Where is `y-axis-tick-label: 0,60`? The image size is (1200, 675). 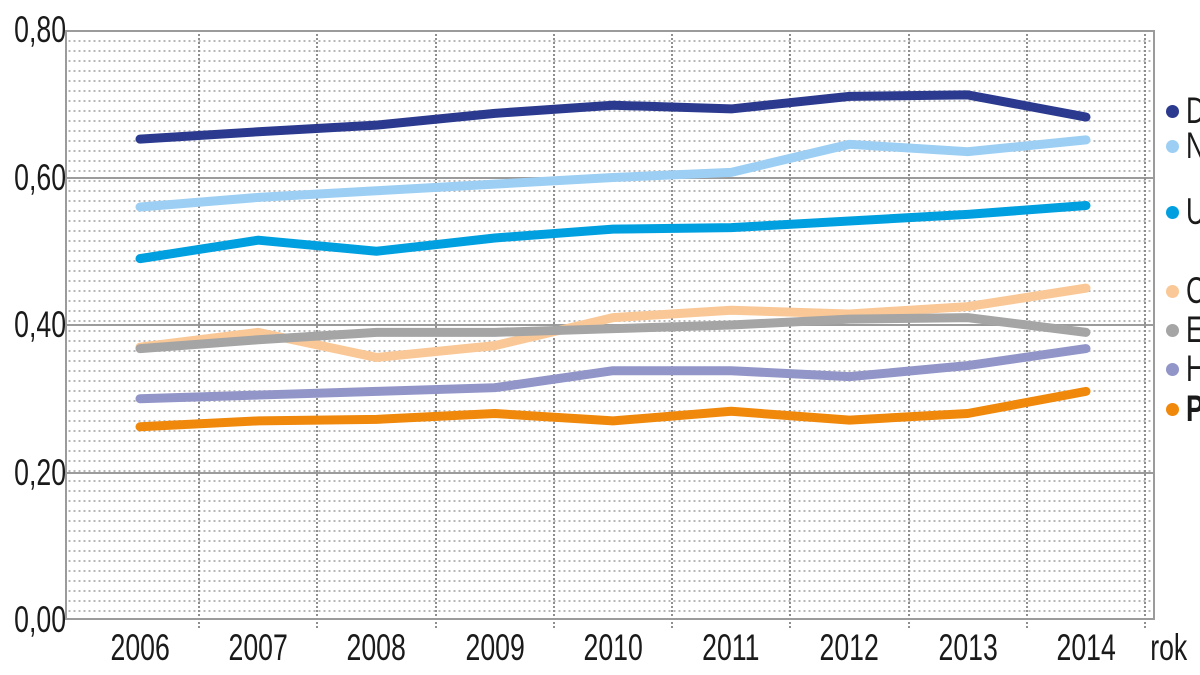
y-axis-tick-label: 0,60 is located at coordinates (33, 177).